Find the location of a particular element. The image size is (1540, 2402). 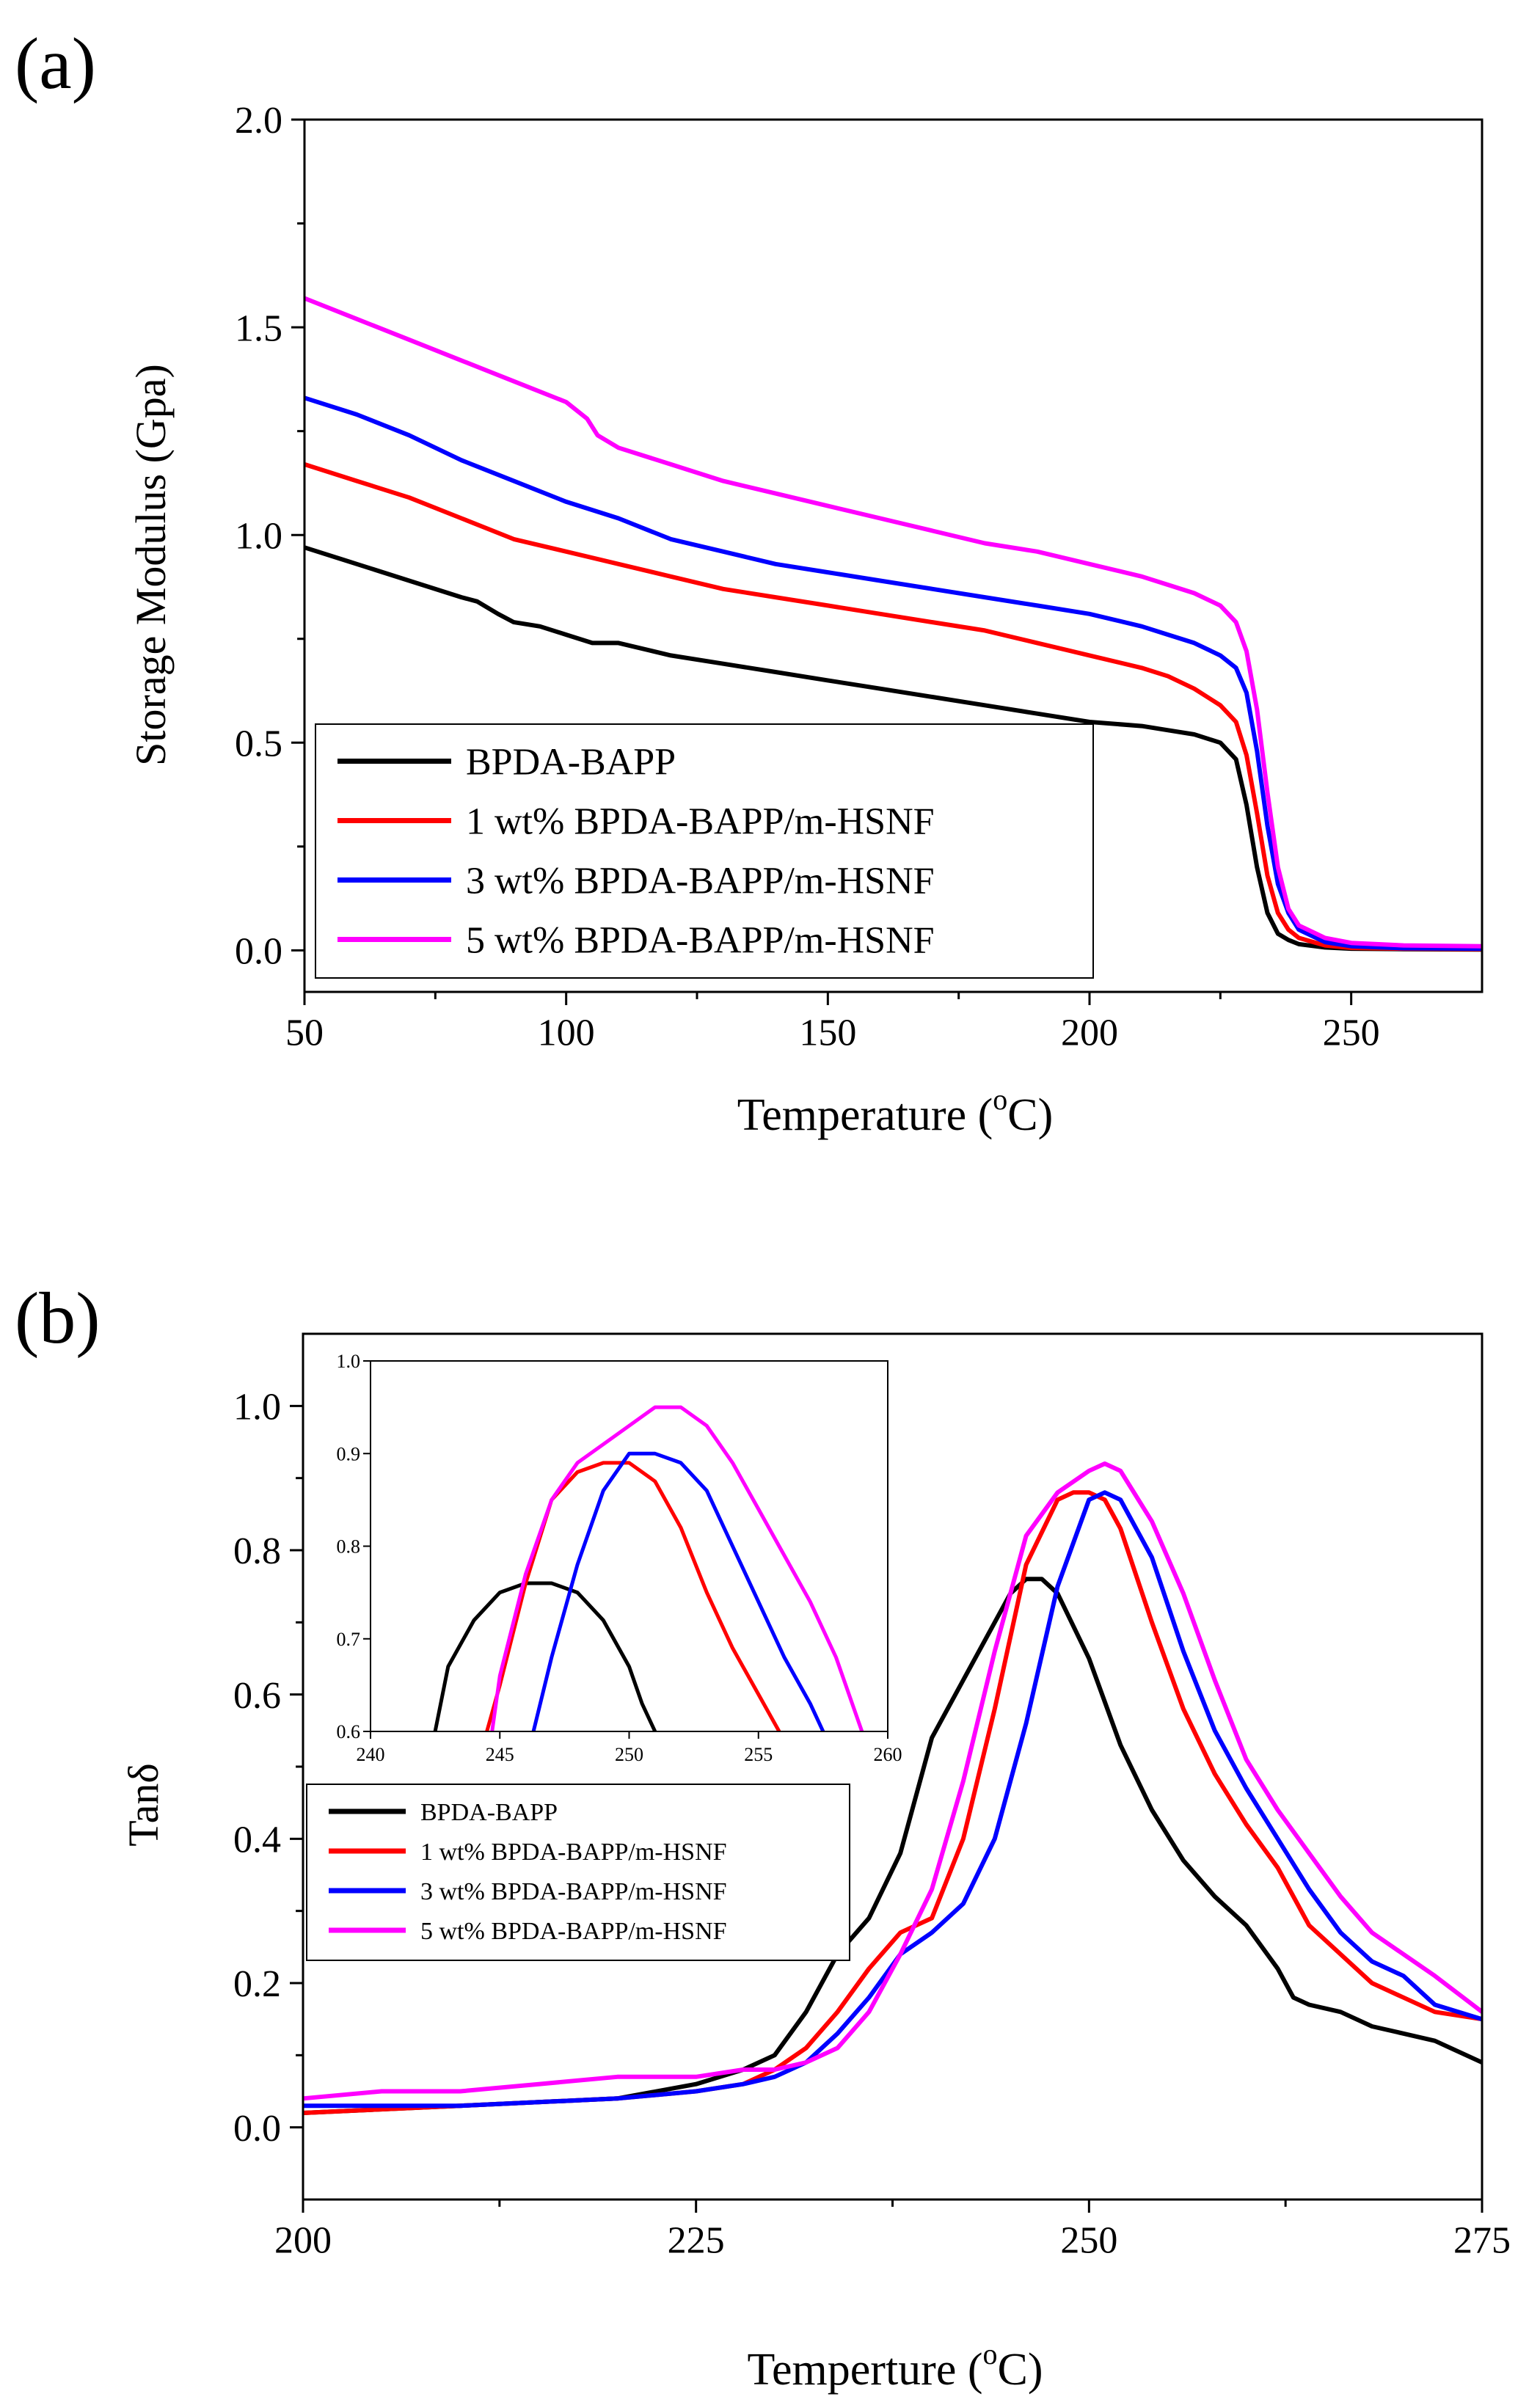

chart-b-x-axis-label: Temperture (oC) is located at coordinates (895, 2366).